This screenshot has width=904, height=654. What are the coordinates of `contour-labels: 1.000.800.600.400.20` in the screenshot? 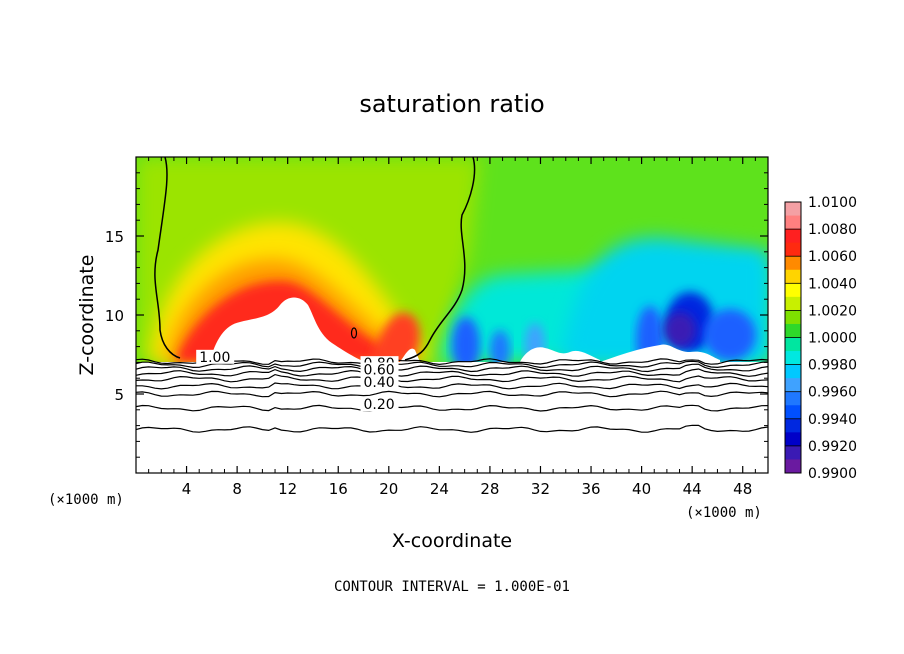 It's located at (297, 381).